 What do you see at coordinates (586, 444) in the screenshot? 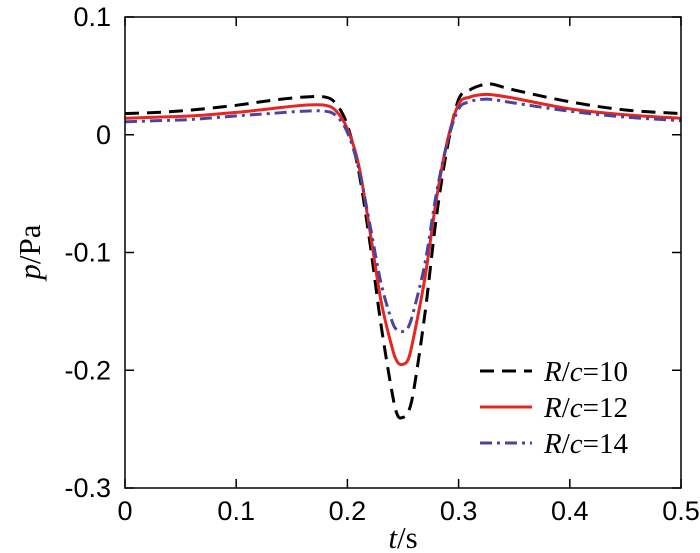
I see `legend-label-2: R/c=14` at bounding box center [586, 444].